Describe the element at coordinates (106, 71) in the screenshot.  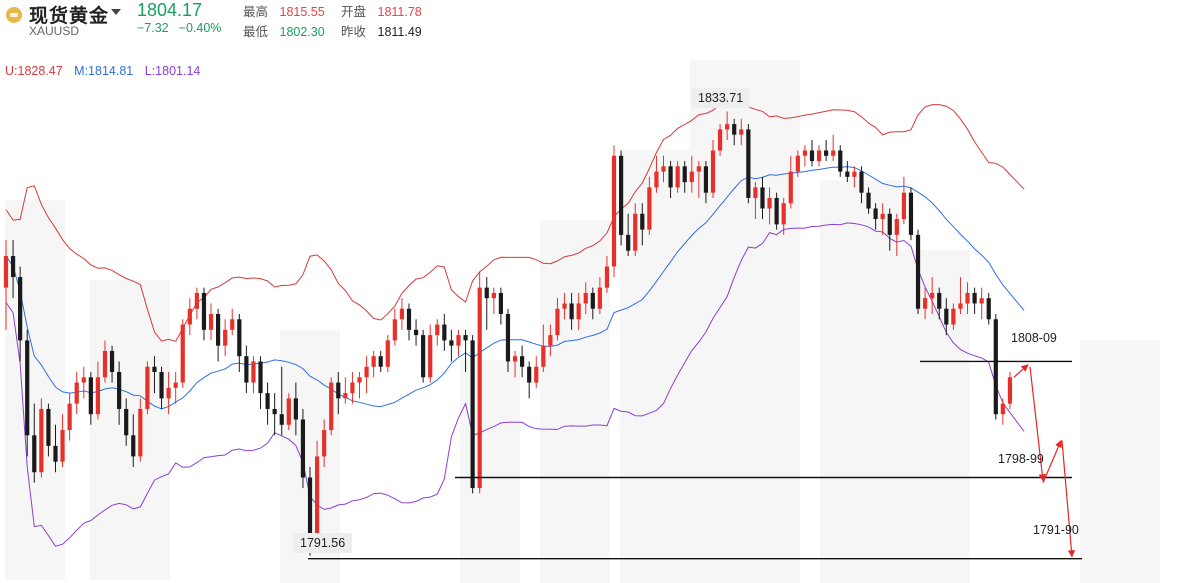
I see `bollinger-legend: U:1828.47 M:1814.81 L:1801.14` at that location.